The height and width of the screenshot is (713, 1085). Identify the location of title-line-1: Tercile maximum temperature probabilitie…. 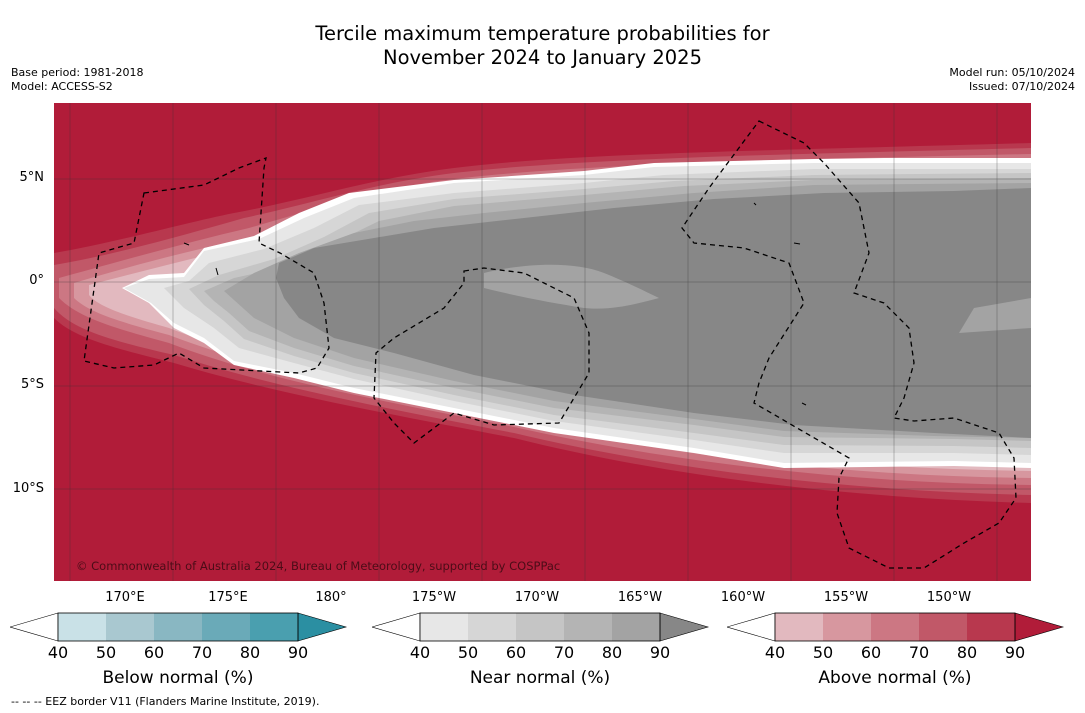
(542, 33).